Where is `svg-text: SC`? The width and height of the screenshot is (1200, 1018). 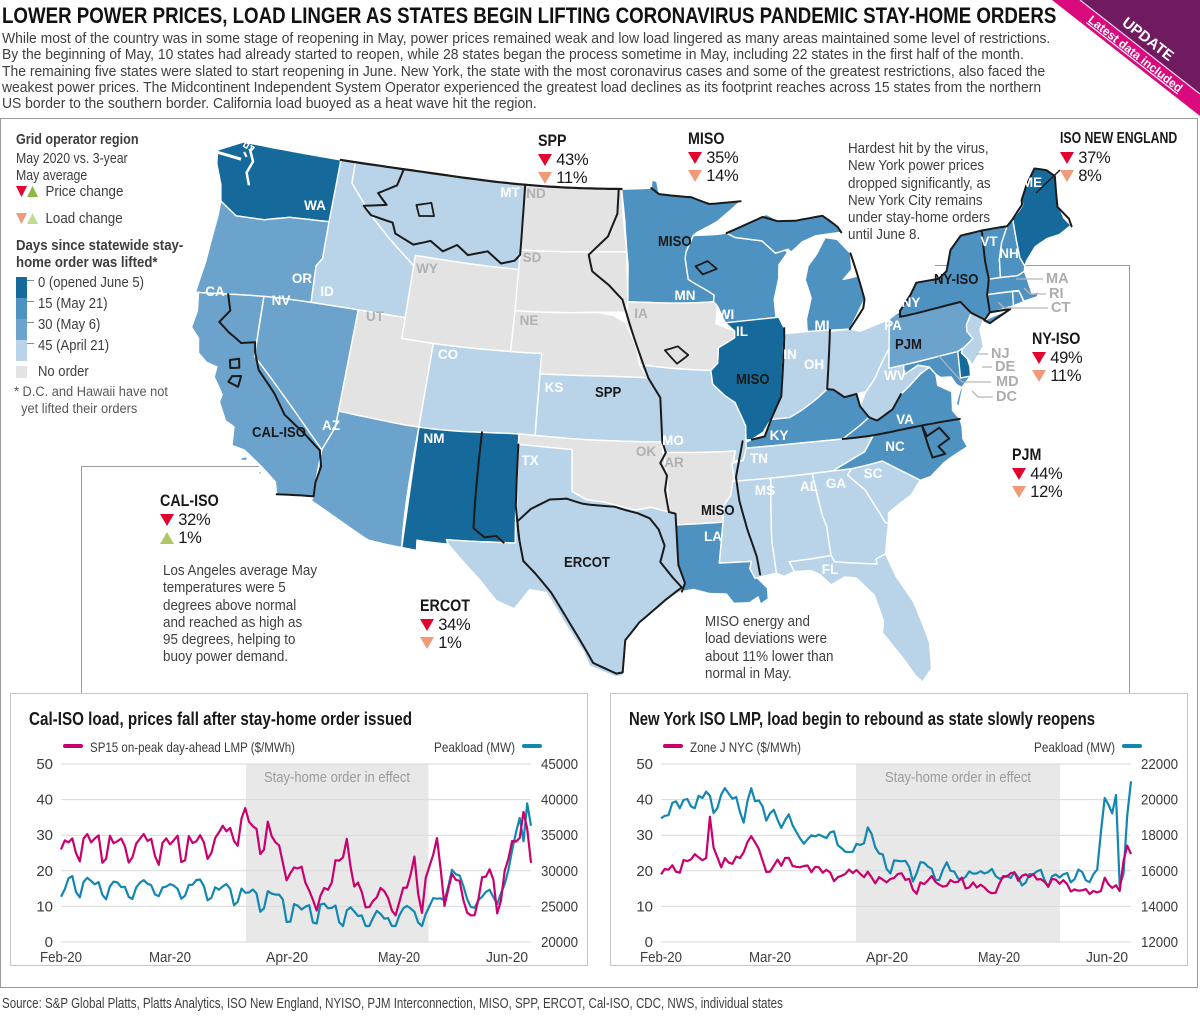 svg-text: SC is located at coordinates (873, 473).